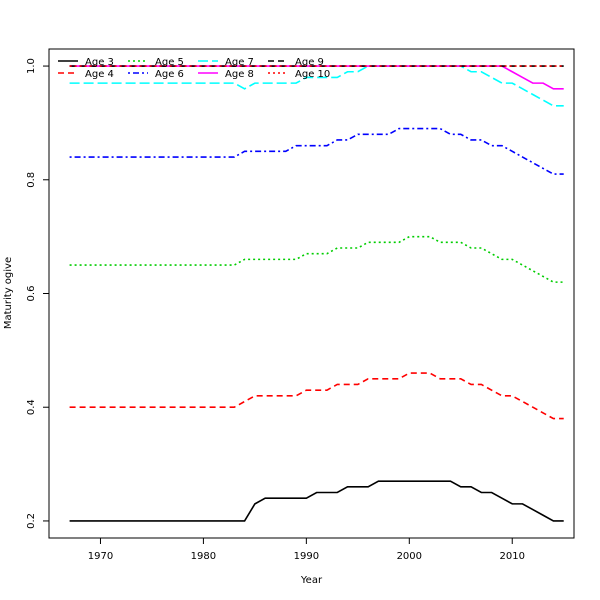 The image size is (600, 600). Describe the element at coordinates (239, 62) in the screenshot. I see `legend-label: Age 7` at that location.